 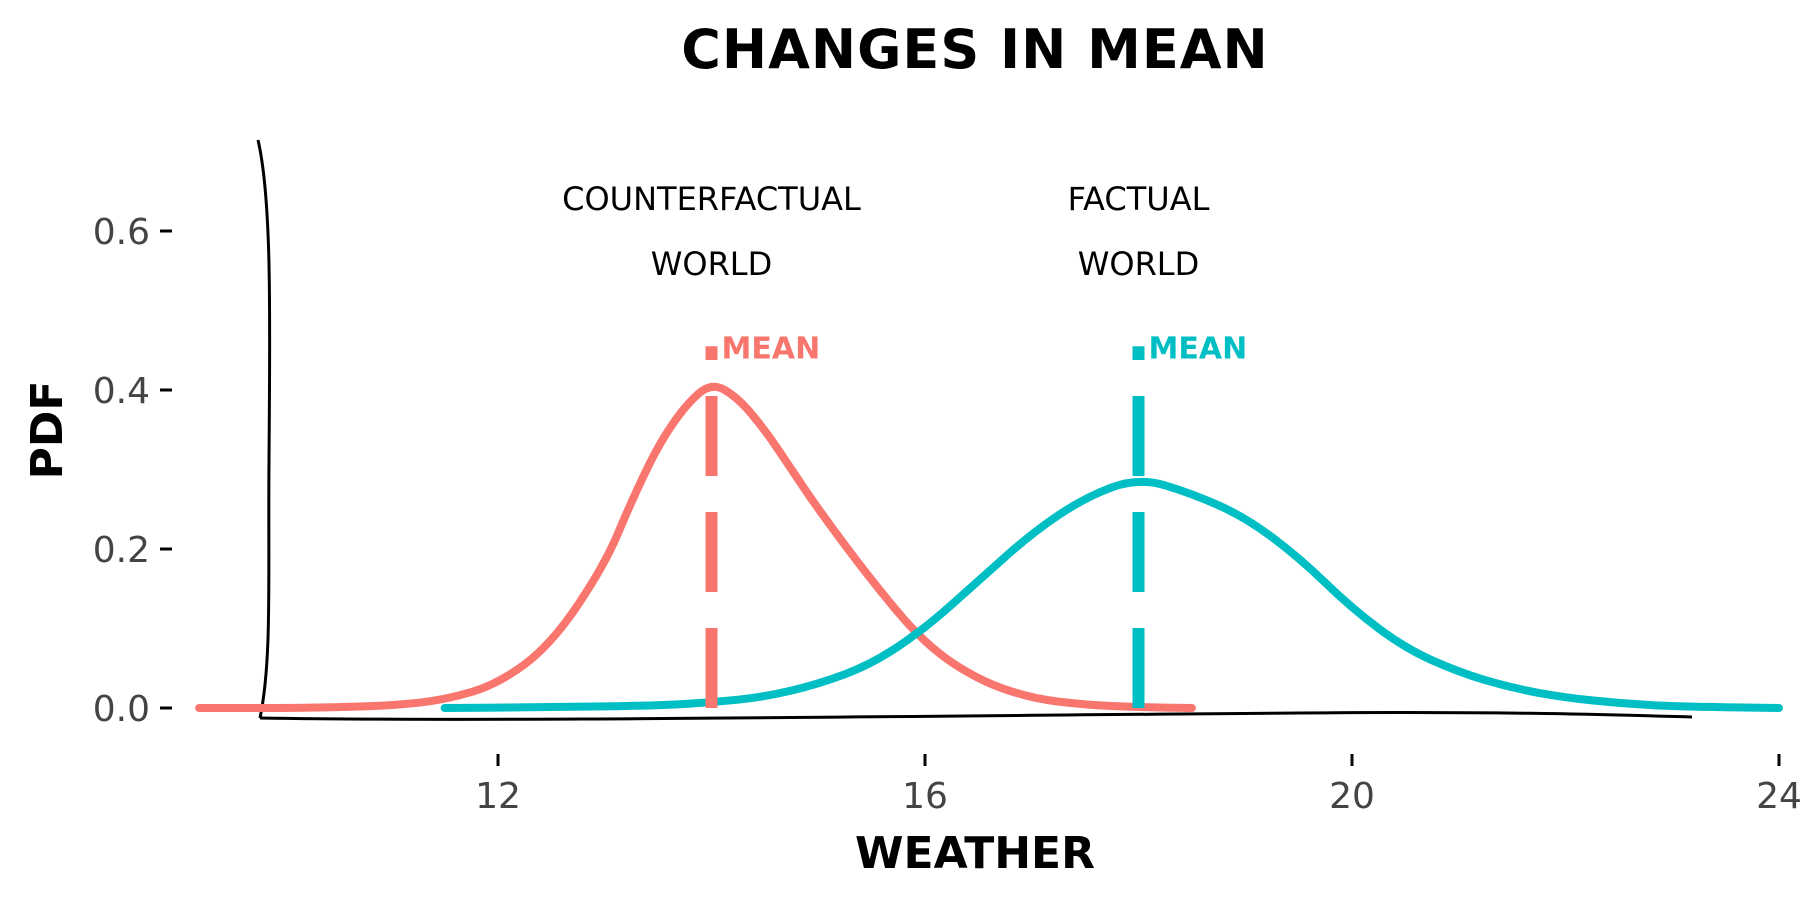 What do you see at coordinates (121, 232) in the screenshot?
I see `y-tick-label: 0.6` at bounding box center [121, 232].